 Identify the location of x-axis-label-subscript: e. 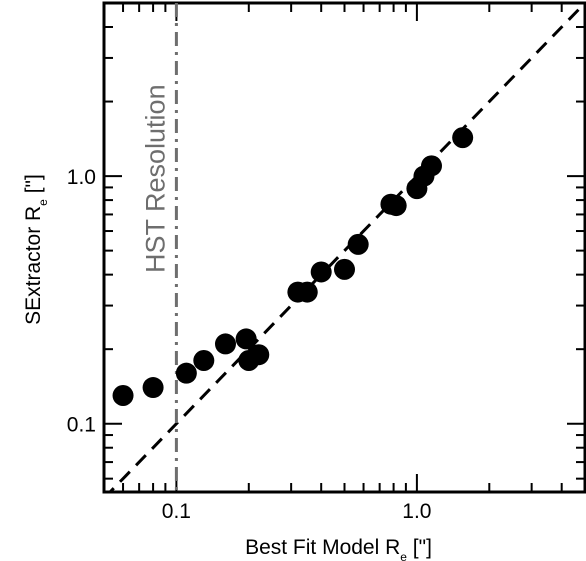
(403, 555).